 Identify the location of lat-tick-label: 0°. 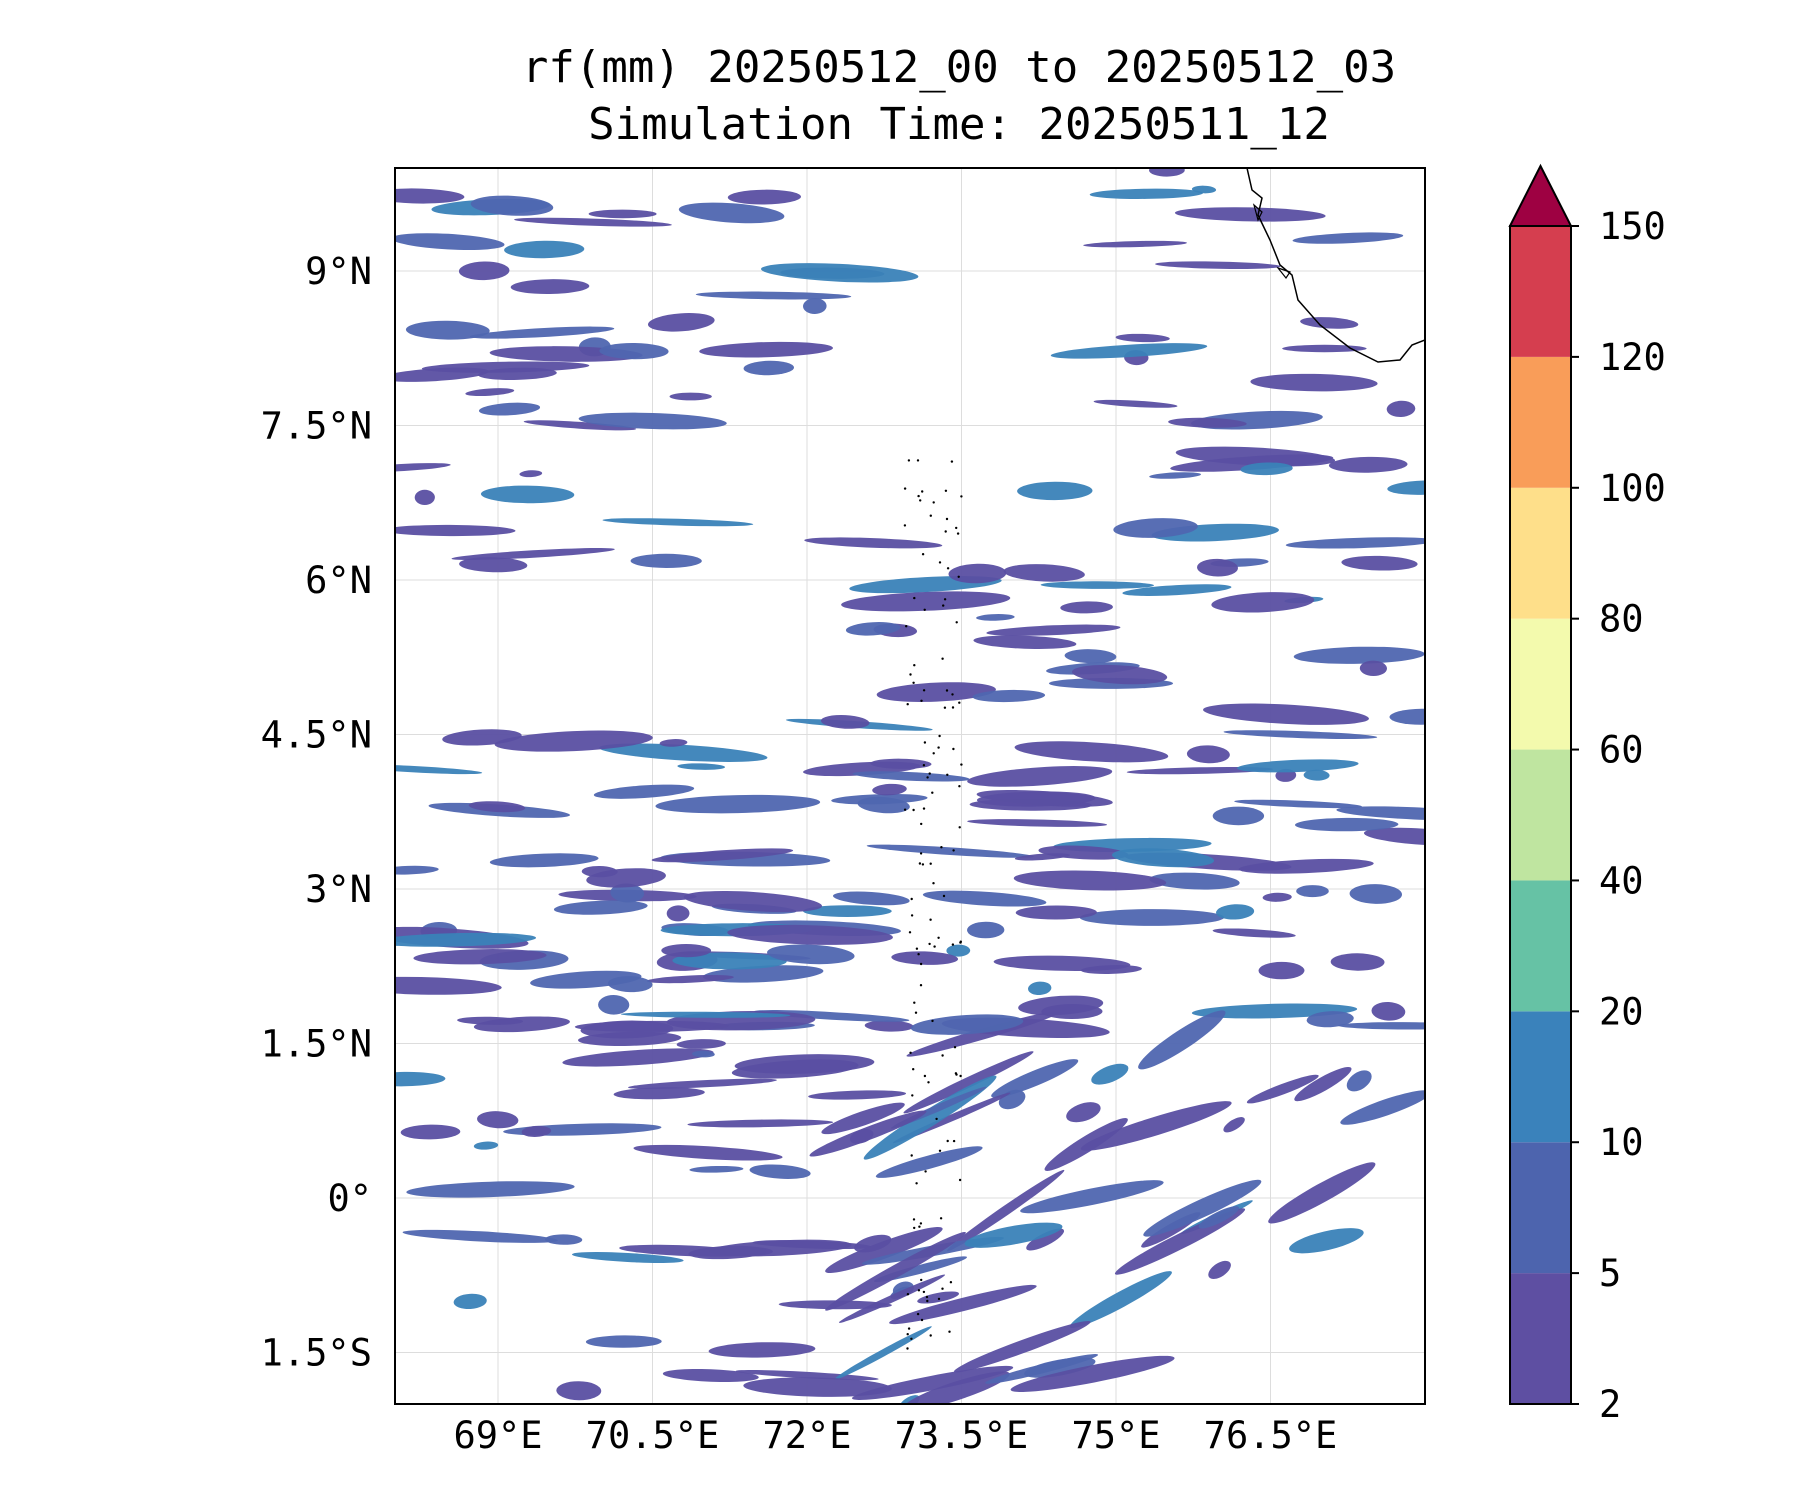
(349, 1198).